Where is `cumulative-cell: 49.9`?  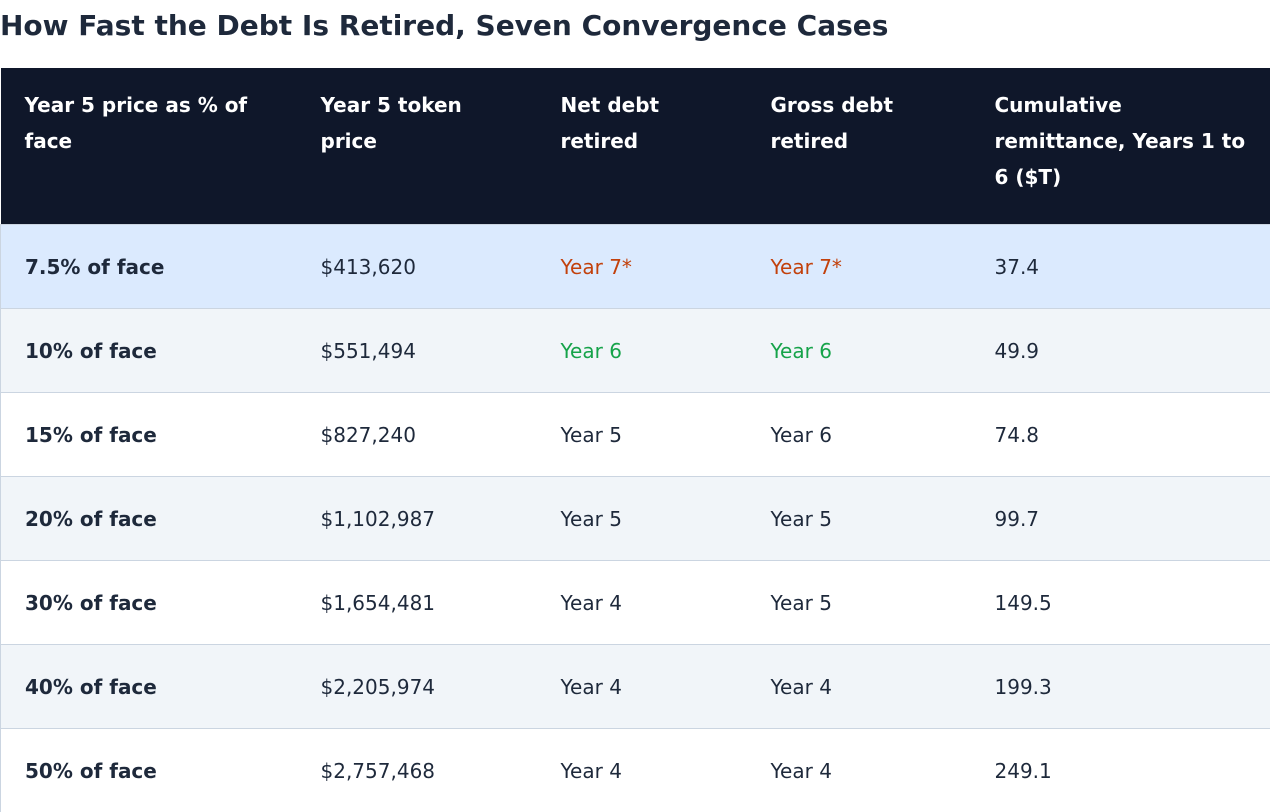 cumulative-cell: 49.9 is located at coordinates (1120, 350).